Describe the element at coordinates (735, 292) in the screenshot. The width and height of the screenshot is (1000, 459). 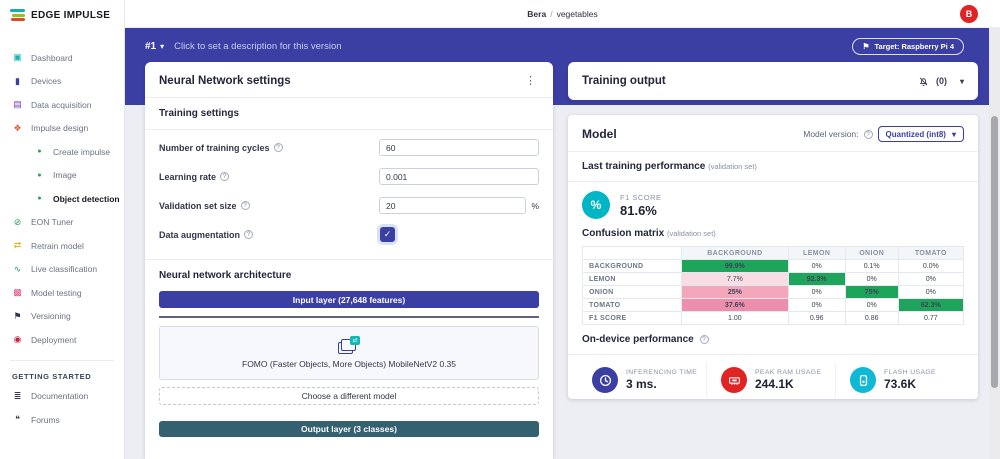
I see `matrix-cell: 25%` at that location.